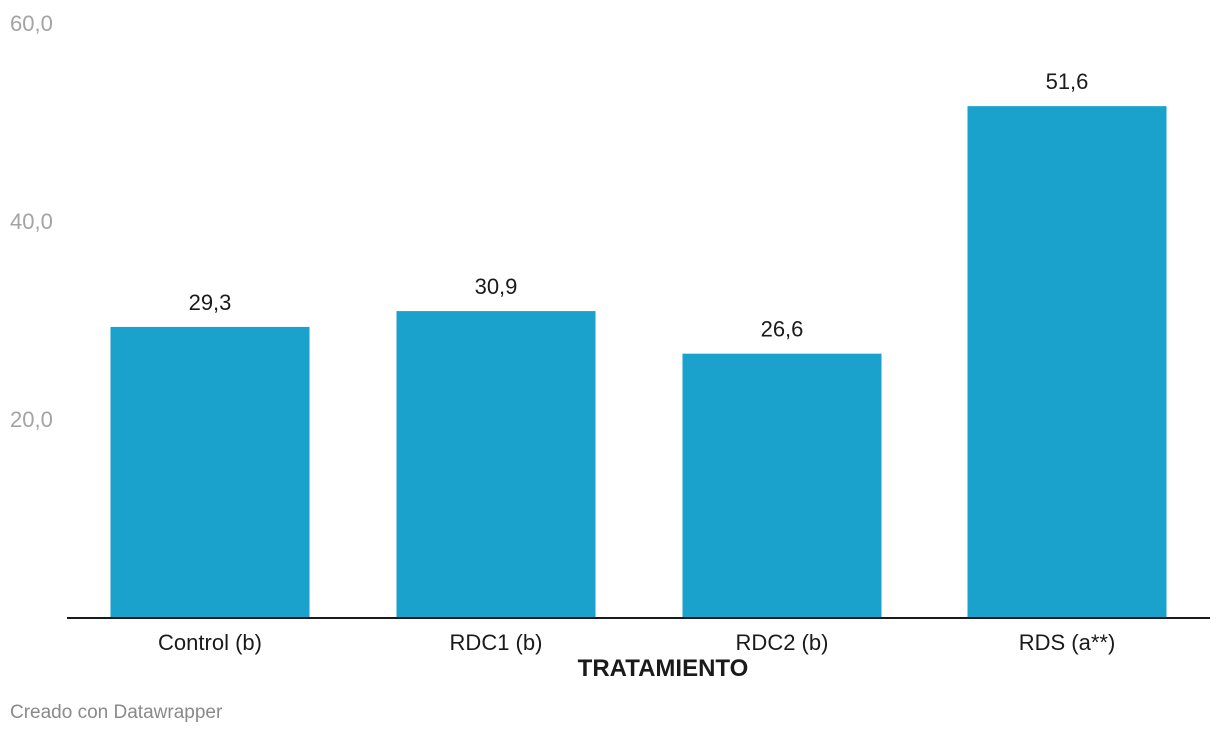 This screenshot has width=1220, height=738. Describe the element at coordinates (31, 419) in the screenshot. I see `y-tick-label: 20,0` at that location.